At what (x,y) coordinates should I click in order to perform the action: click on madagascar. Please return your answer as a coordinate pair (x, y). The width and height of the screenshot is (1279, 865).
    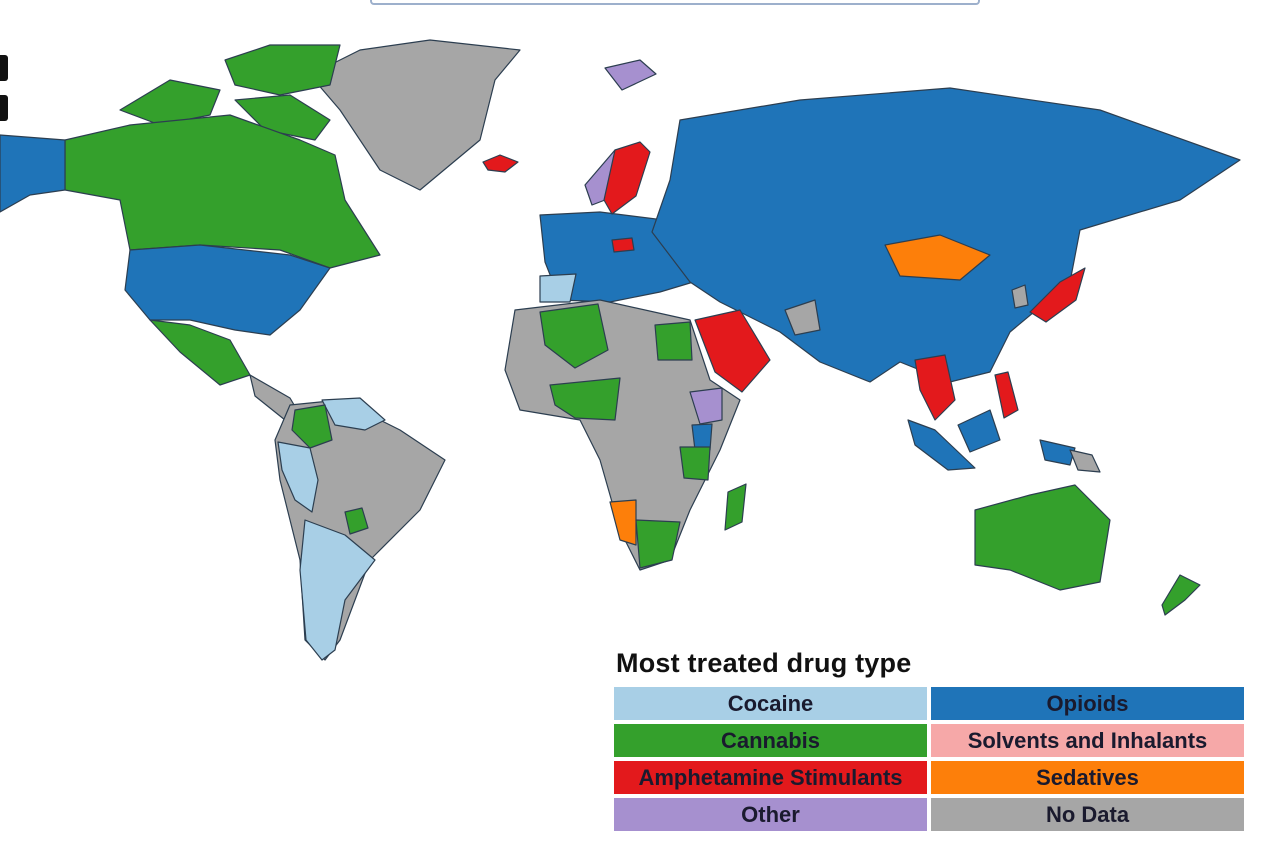
    Looking at the image, I should click on (735, 507).